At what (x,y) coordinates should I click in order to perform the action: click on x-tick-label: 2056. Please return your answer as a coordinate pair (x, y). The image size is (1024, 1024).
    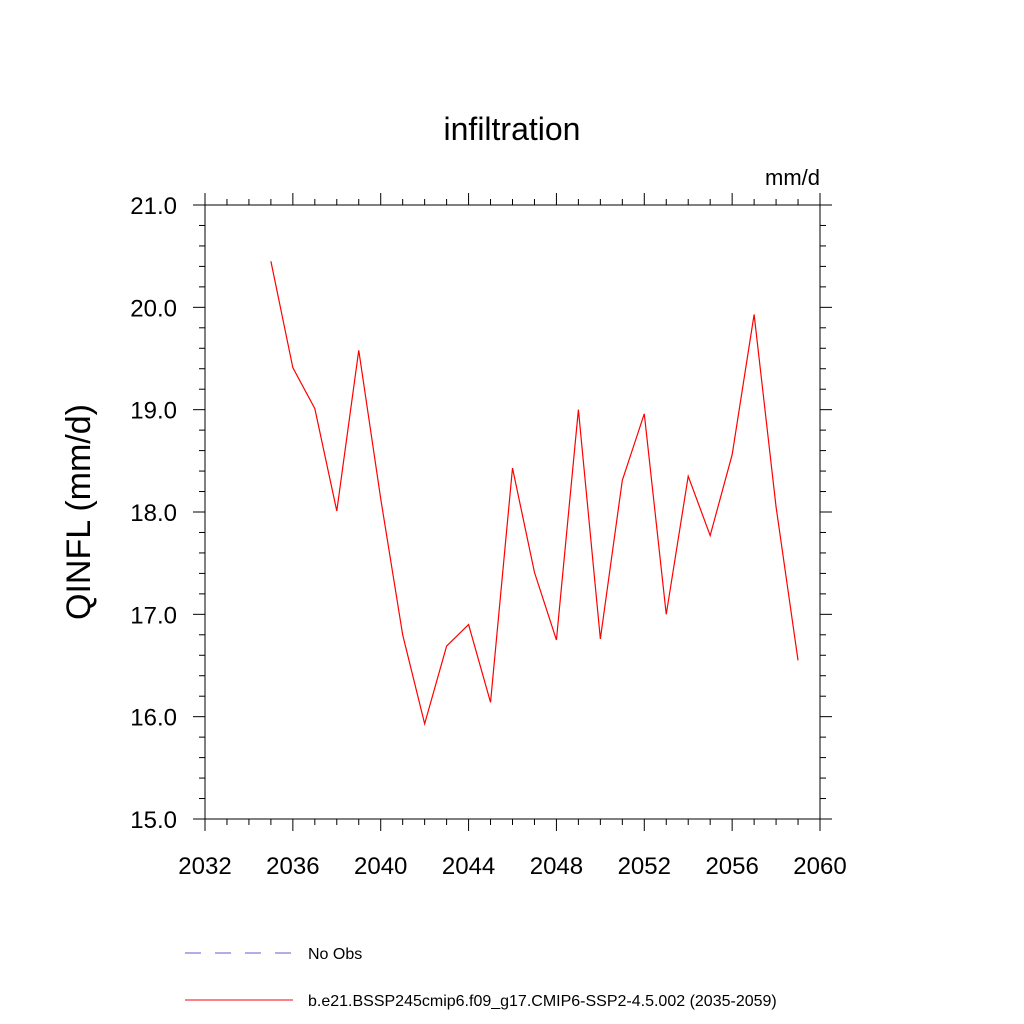
    Looking at the image, I should click on (731, 866).